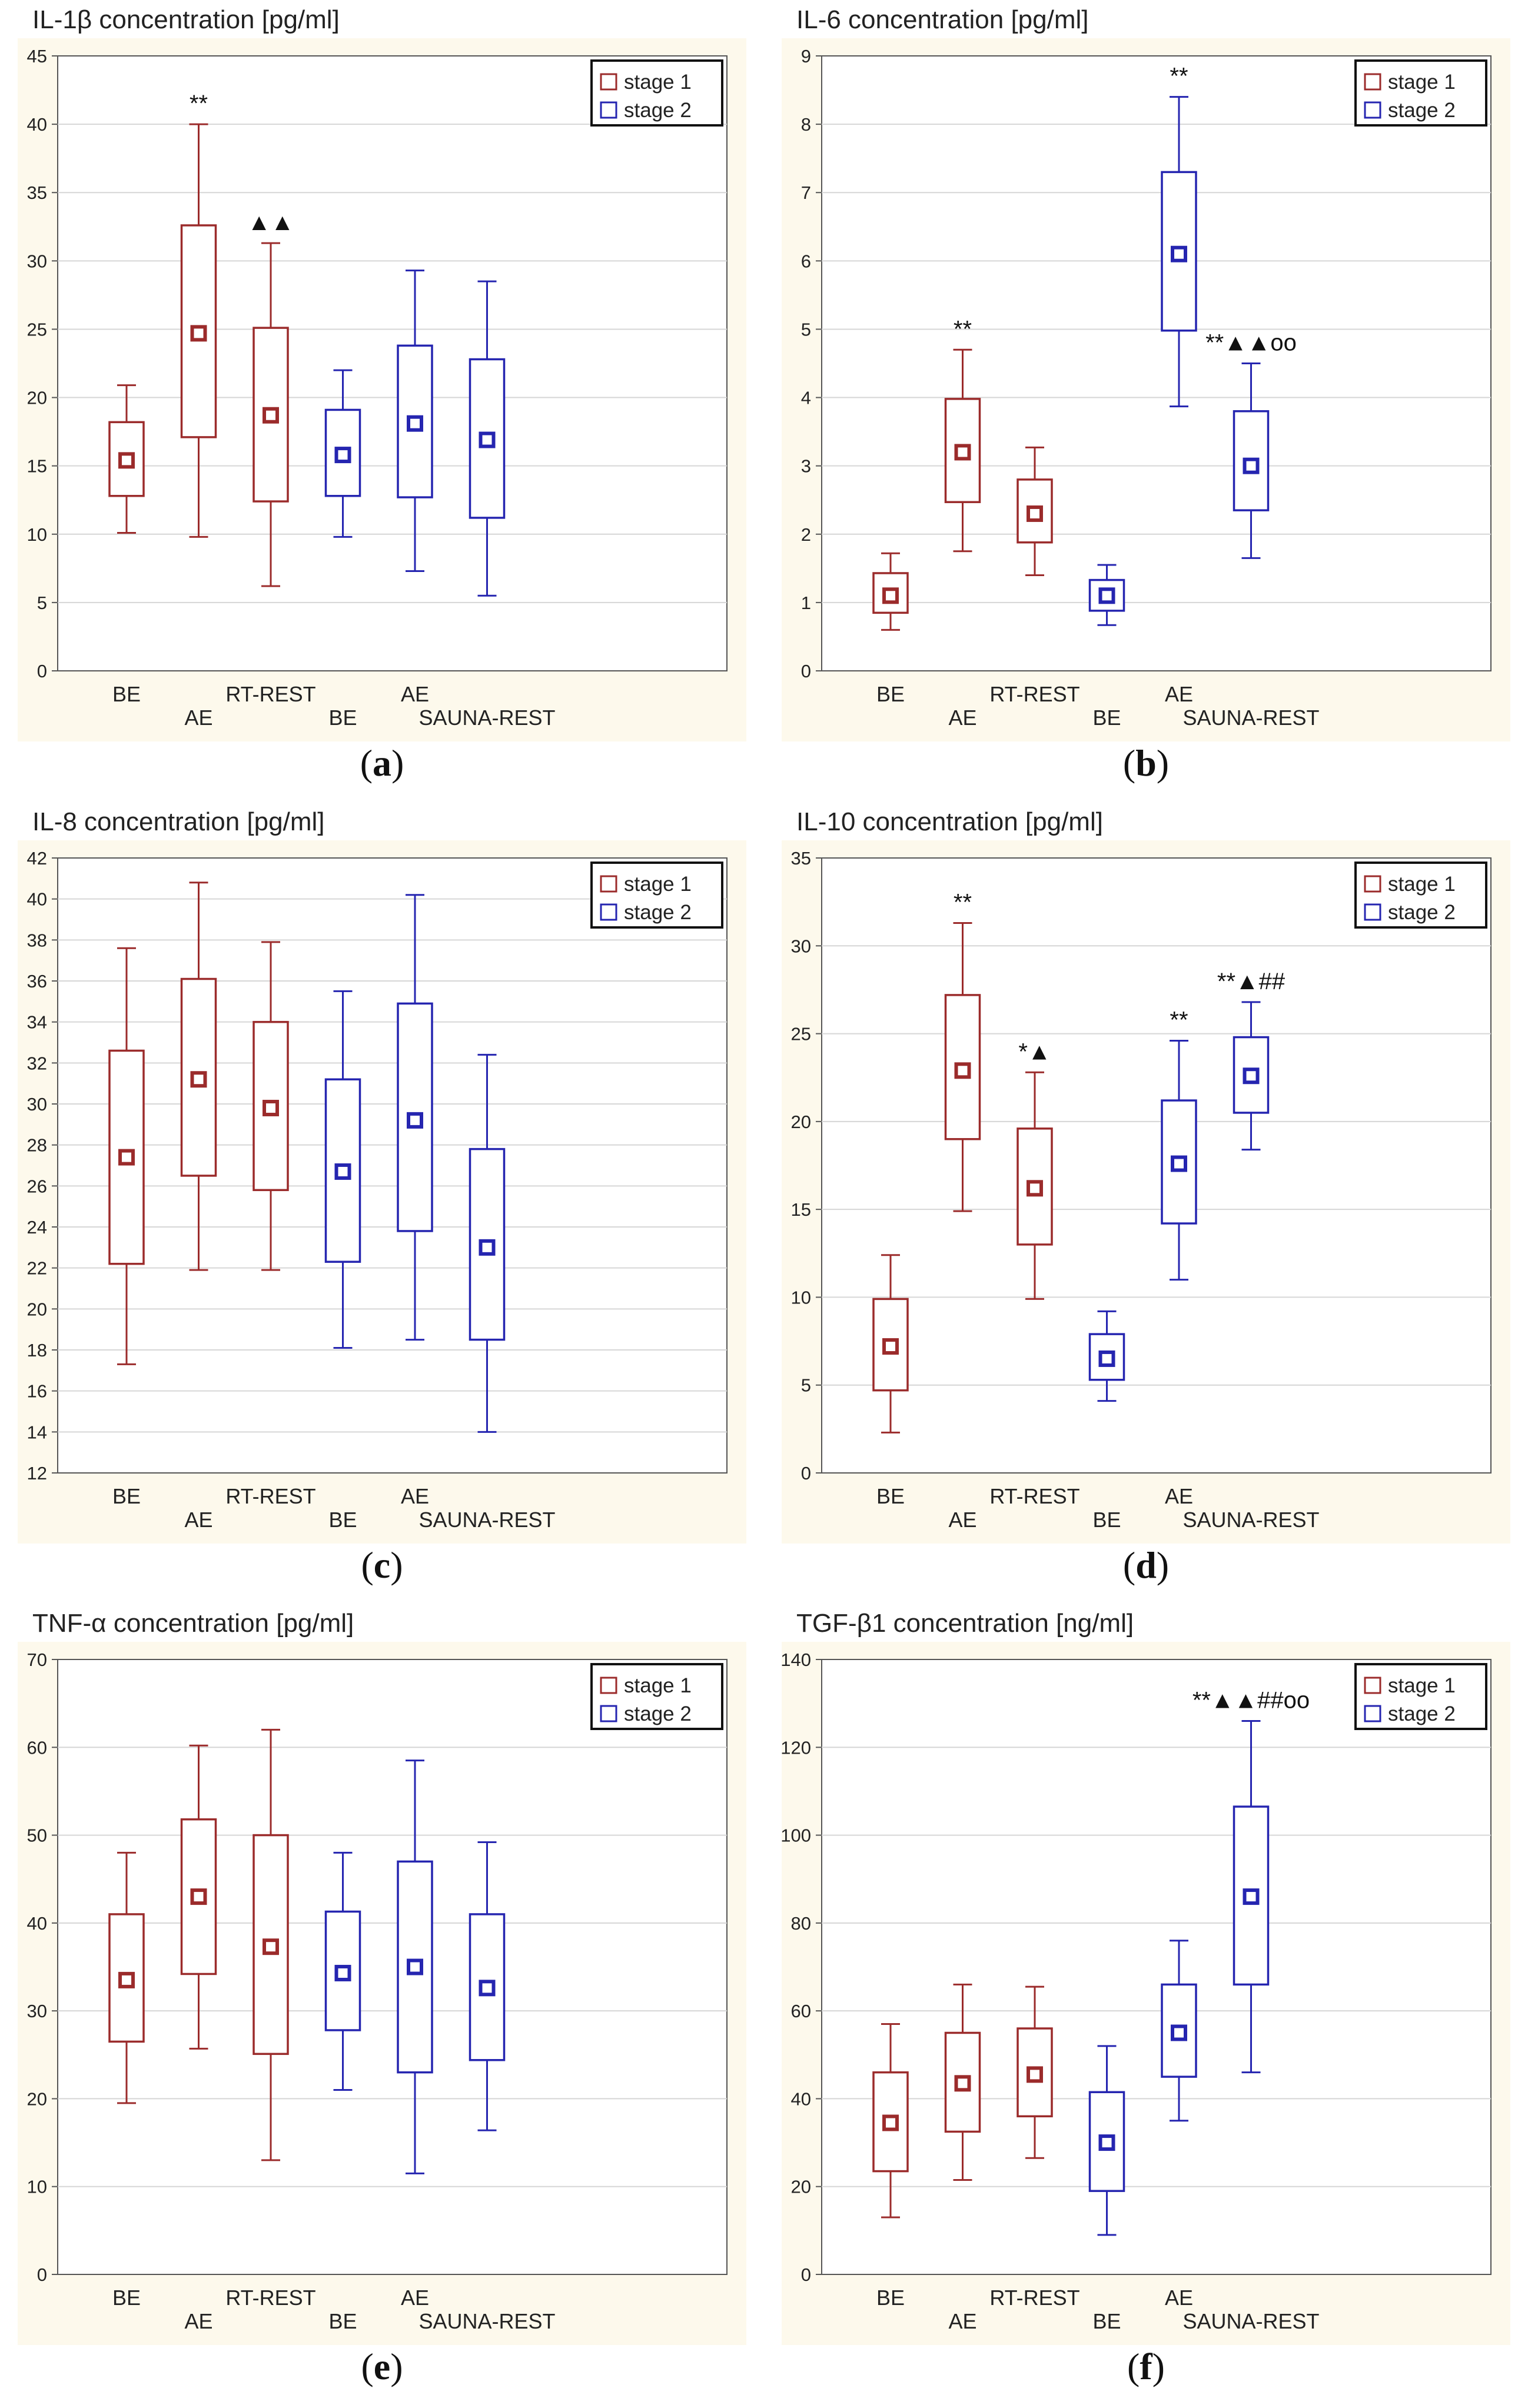  Describe the element at coordinates (37, 1268) in the screenshot. I see `y-tick-label: 22` at that location.